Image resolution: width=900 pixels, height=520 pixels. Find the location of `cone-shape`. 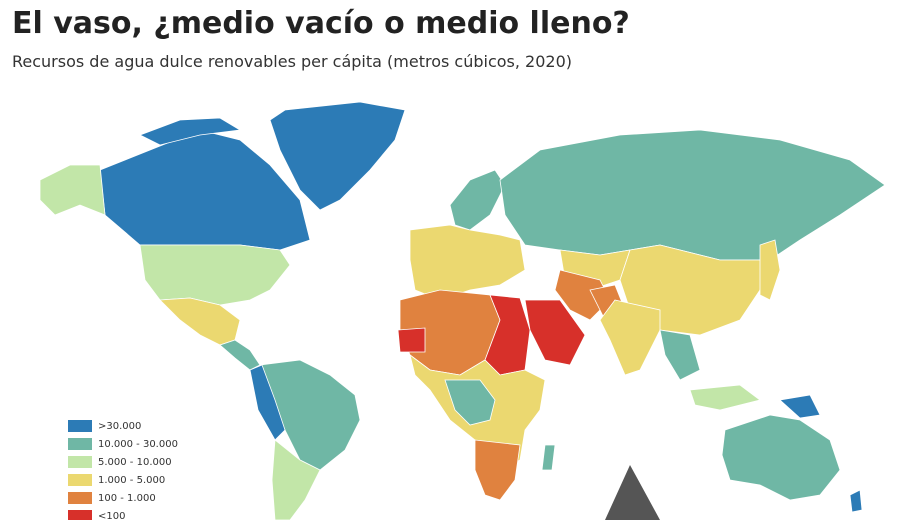

cone-shape is located at coordinates (632, 492).